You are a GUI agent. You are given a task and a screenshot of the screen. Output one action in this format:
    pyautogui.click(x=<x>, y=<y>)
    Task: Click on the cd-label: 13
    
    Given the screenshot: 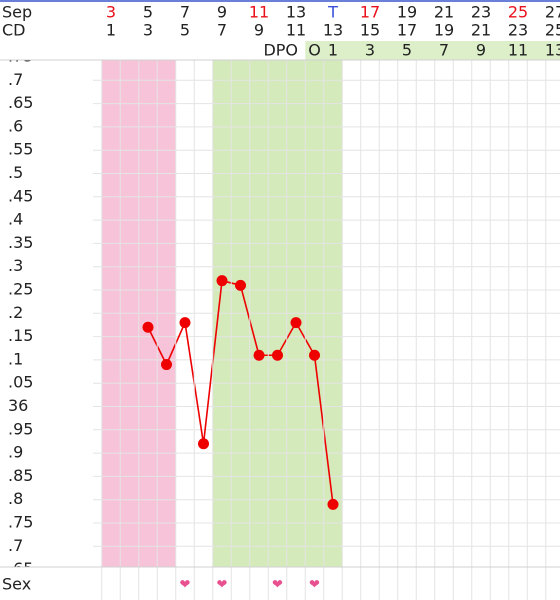 What is the action you would take?
    pyautogui.click(x=333, y=30)
    